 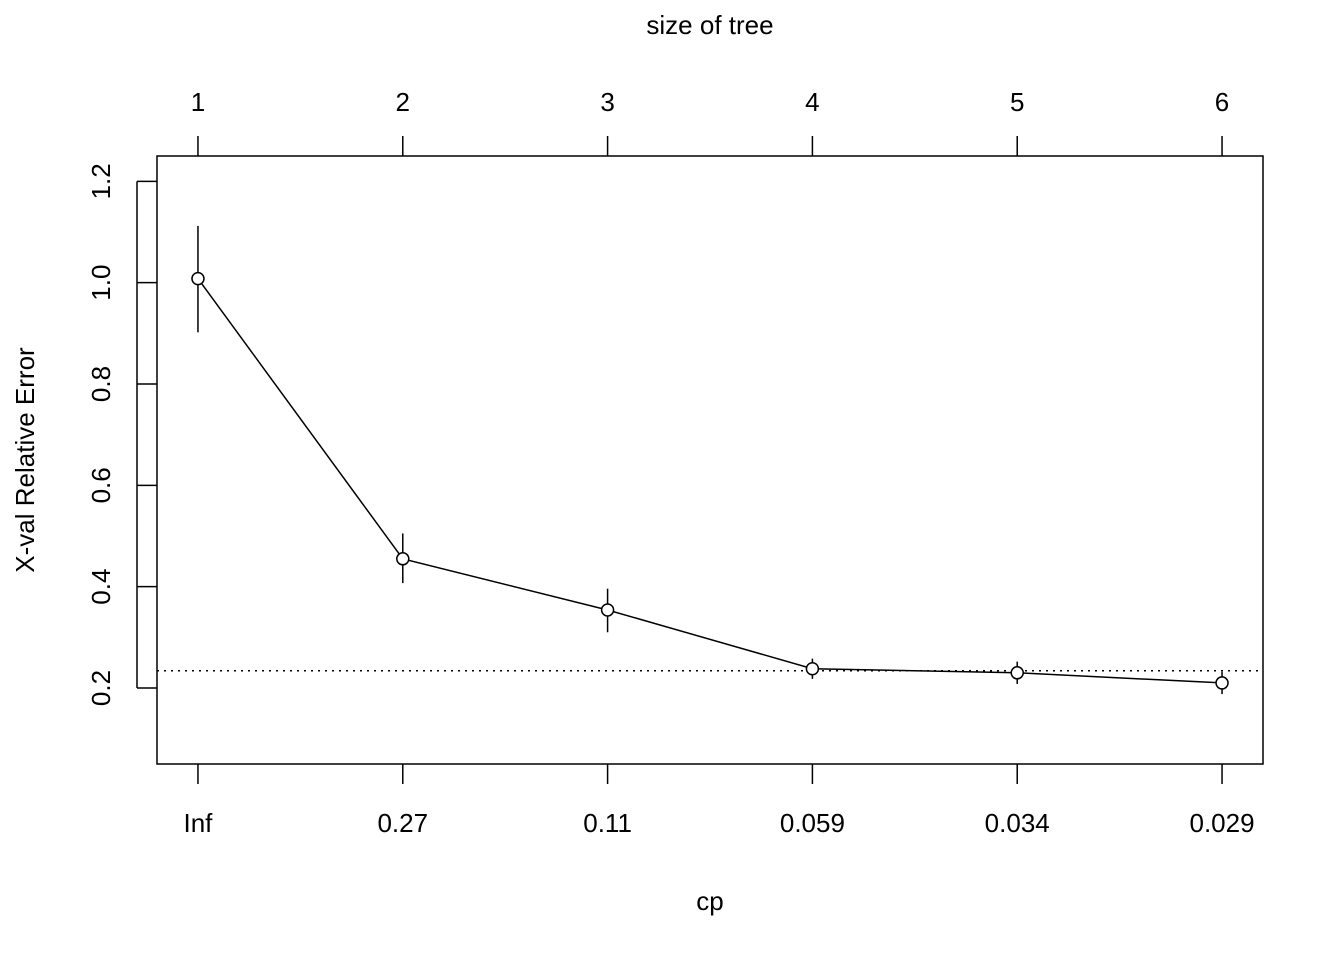 What do you see at coordinates (101, 181) in the screenshot?
I see `left-tick-label: 1.2` at bounding box center [101, 181].